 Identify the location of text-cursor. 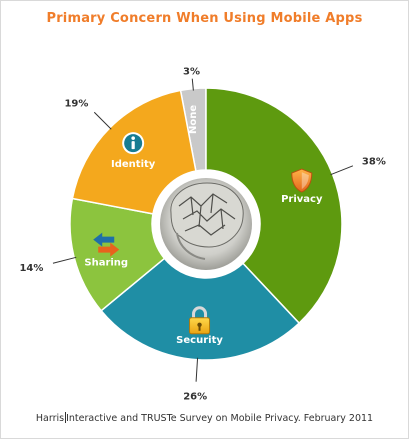
(65, 417).